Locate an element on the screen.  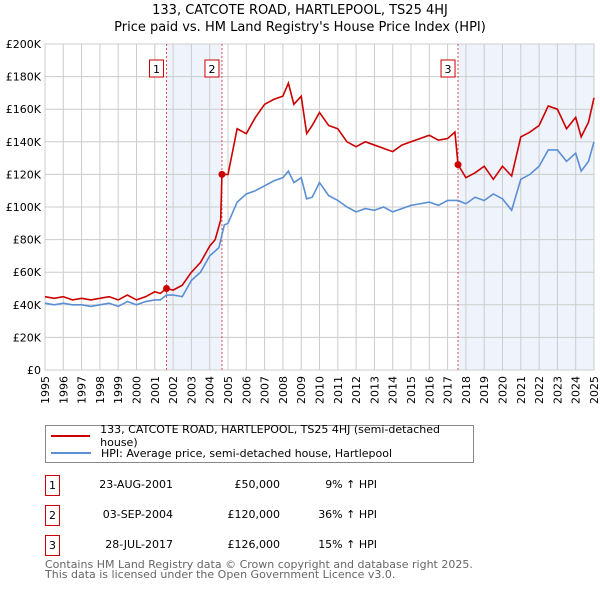
x-tick-label: 1997 is located at coordinates (82, 390).